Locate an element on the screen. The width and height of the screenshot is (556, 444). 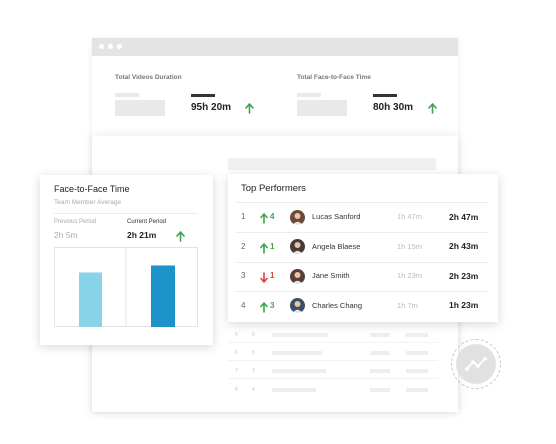
current-period-value: 2h 21m is located at coordinates (142, 235).